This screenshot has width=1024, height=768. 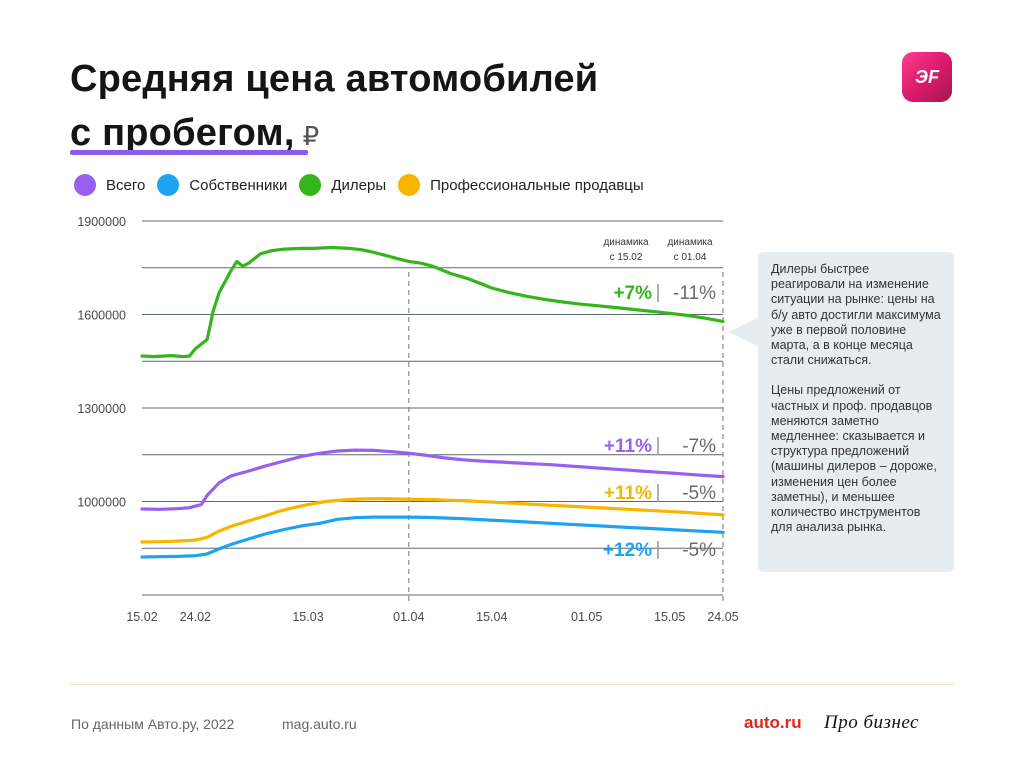 What do you see at coordinates (126, 185) in the screenshot?
I see `legend-label: Всего` at bounding box center [126, 185].